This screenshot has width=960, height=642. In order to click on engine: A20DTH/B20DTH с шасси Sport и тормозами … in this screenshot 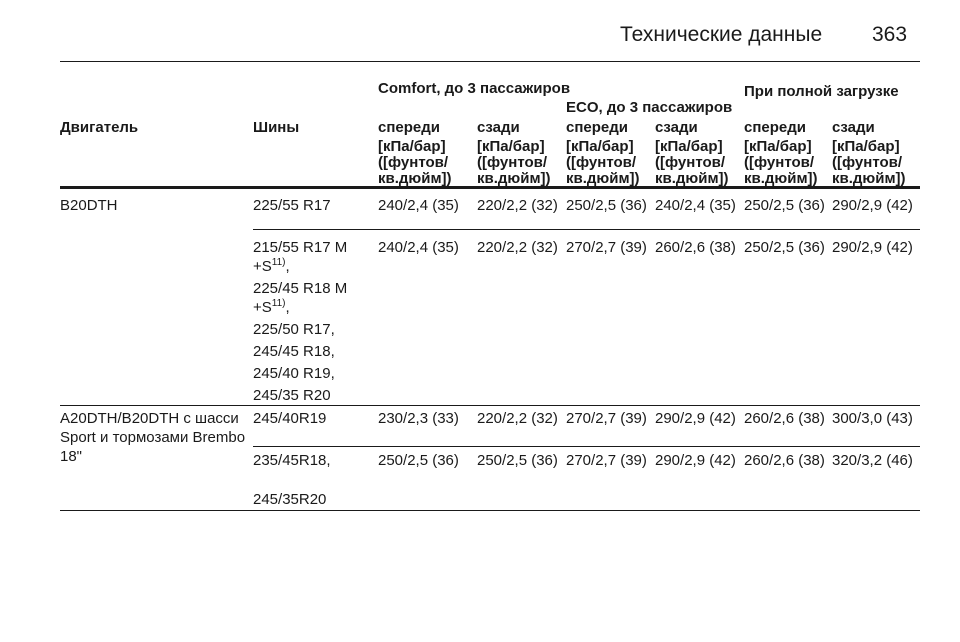, I will do `click(153, 437)`.